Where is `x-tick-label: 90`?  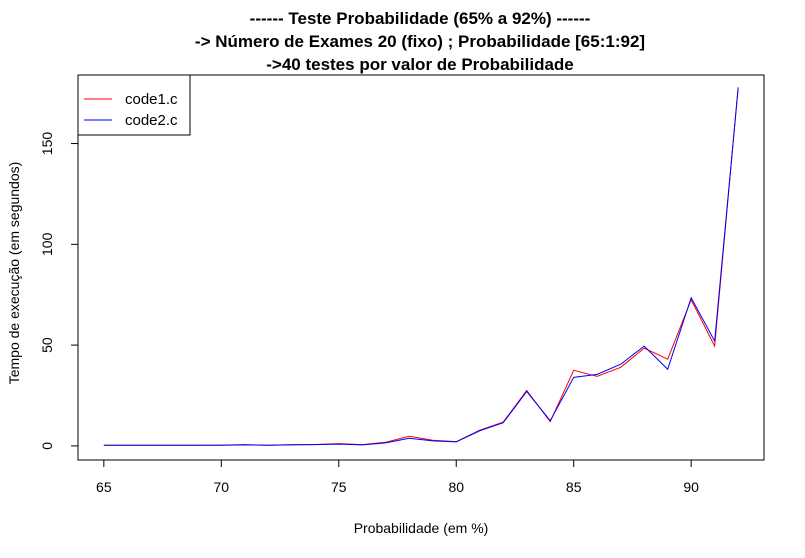
x-tick-label: 90 is located at coordinates (691, 487).